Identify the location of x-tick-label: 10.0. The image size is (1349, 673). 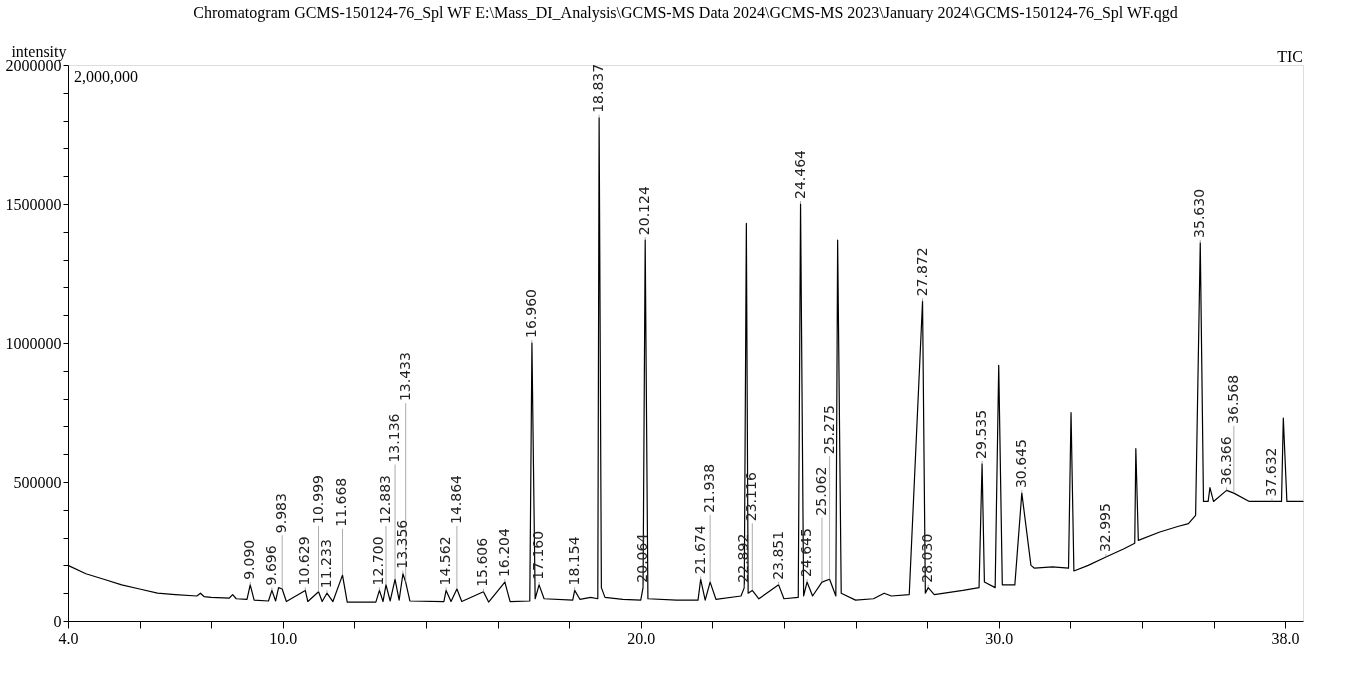
(283, 638).